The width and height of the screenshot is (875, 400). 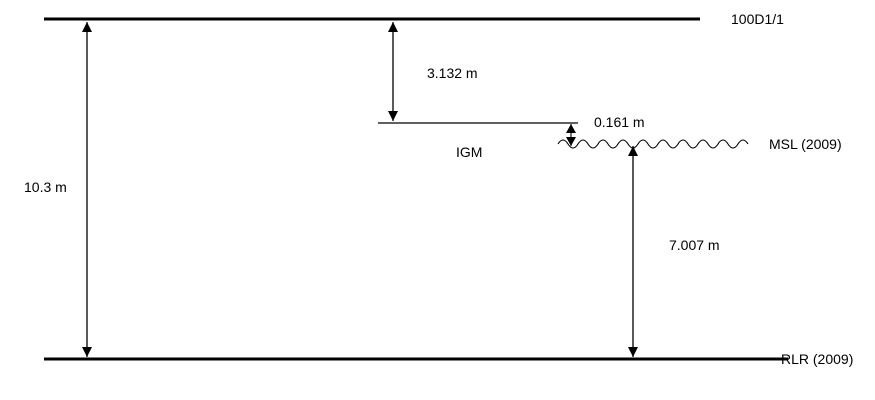 What do you see at coordinates (694, 245) in the screenshot?
I see `msl-to-rlr-value: 7.007 m` at bounding box center [694, 245].